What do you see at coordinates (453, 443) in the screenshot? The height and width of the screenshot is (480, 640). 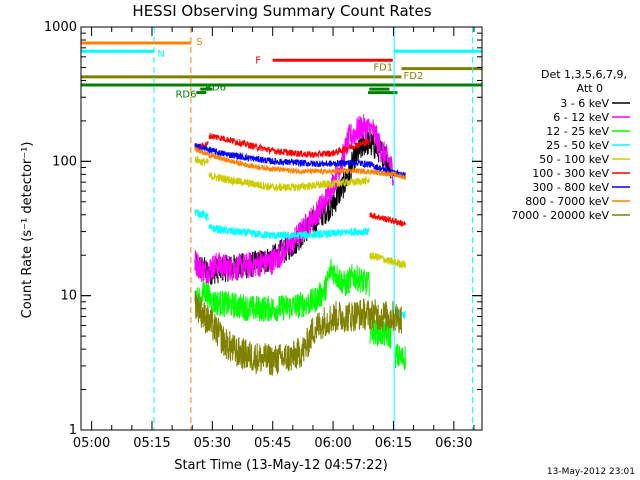 I see `x-tick-label: 06:30` at bounding box center [453, 443].